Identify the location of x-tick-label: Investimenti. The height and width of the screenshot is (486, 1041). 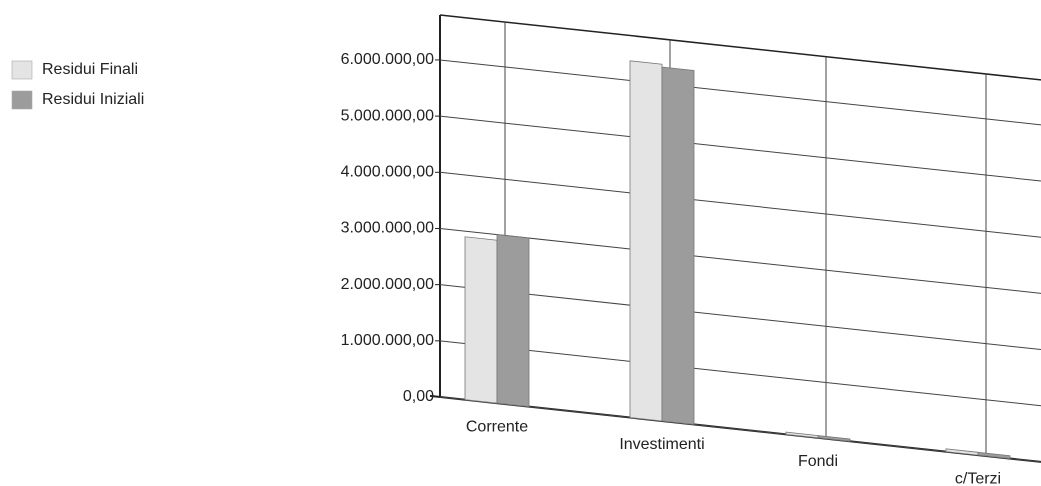
(661, 444).